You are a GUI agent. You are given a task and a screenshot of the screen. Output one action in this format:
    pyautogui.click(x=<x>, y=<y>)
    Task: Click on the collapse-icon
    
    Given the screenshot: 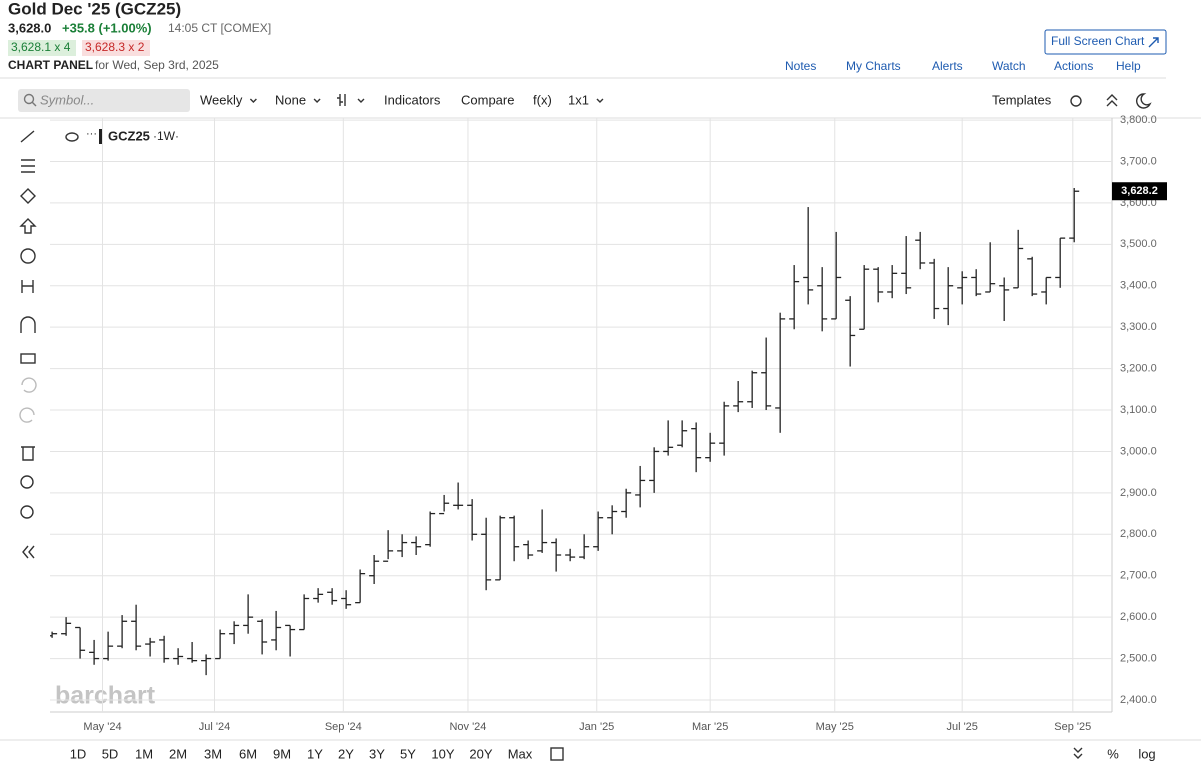 What is the action you would take?
    pyautogui.click(x=1112, y=100)
    